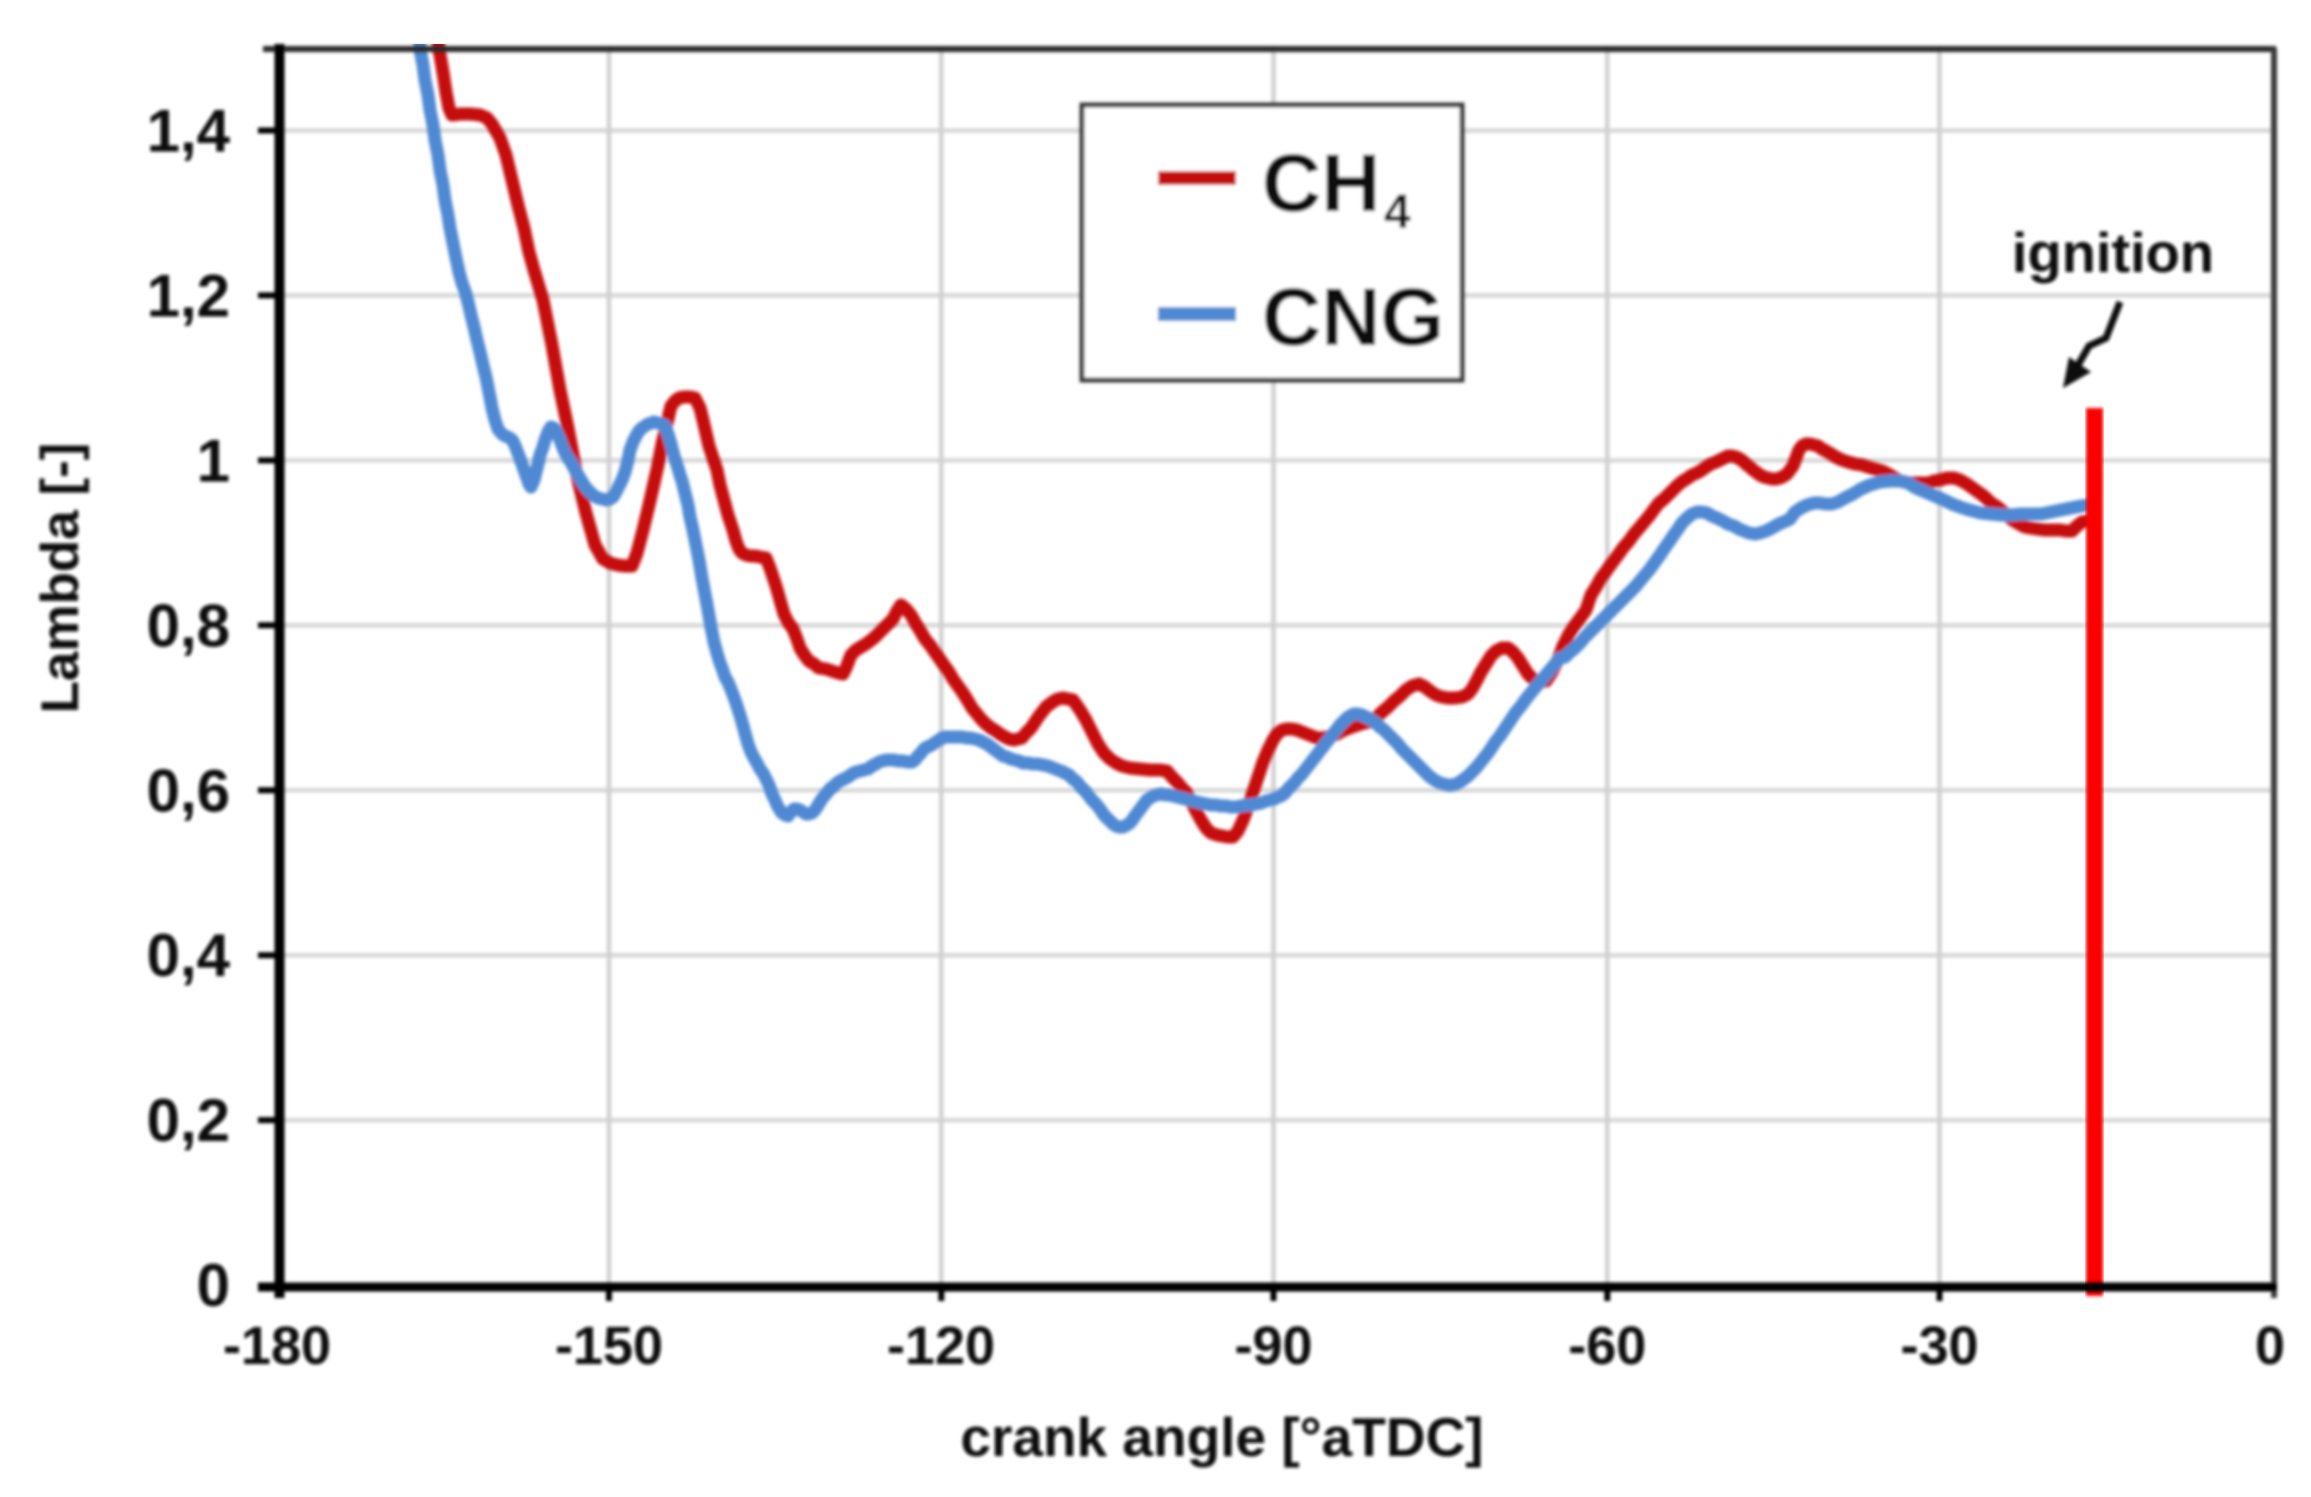  What do you see at coordinates (1321, 183) in the screenshot?
I see `svg-text: CH` at bounding box center [1321, 183].